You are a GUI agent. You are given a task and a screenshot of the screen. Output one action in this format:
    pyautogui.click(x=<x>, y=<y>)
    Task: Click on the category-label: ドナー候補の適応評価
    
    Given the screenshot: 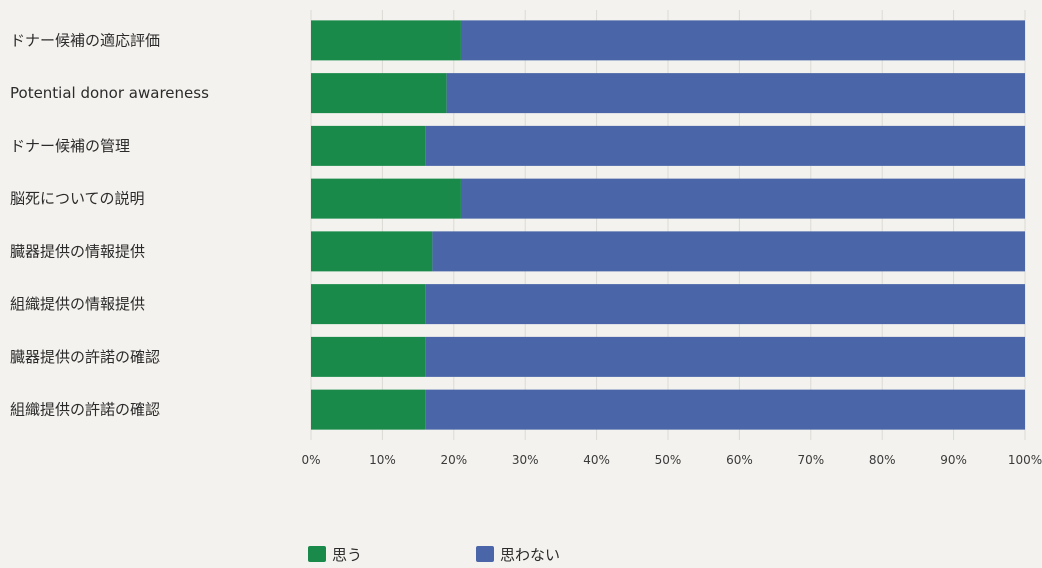 What is the action you would take?
    pyautogui.click(x=85, y=40)
    